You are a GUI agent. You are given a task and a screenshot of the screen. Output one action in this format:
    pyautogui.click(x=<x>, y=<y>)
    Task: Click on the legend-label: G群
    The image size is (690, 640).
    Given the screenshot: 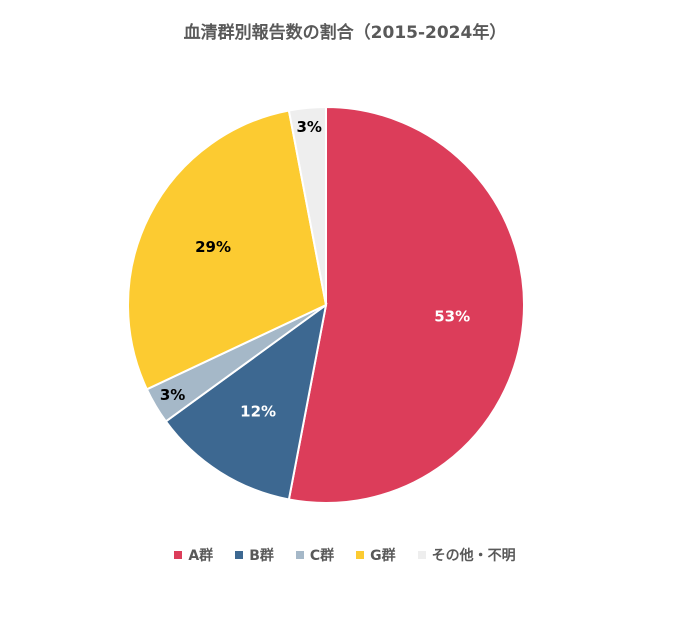 What is the action you would take?
    pyautogui.click(x=383, y=556)
    